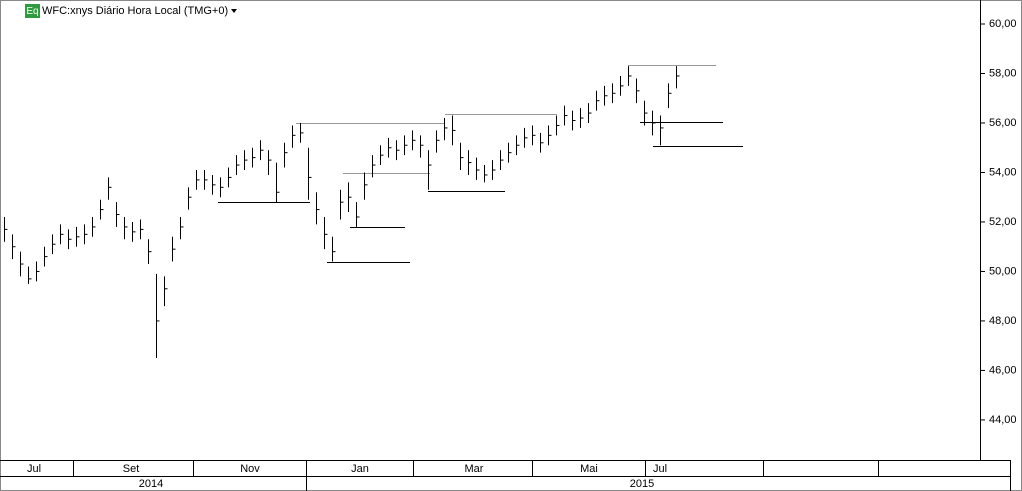  I want to click on y-tick-label: 44,00, so click(1003, 420).